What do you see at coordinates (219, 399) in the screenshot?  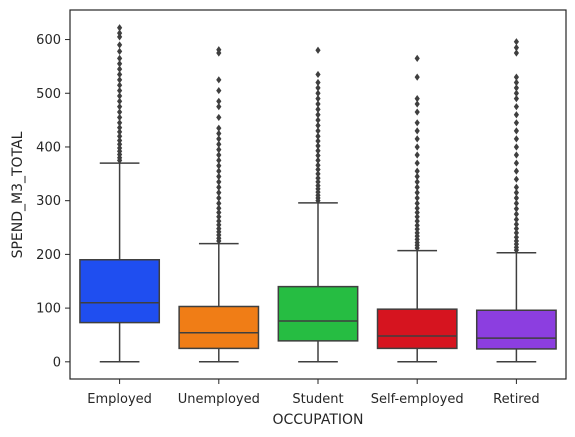 I see `x-tick-label: Unemployed` at bounding box center [219, 399].